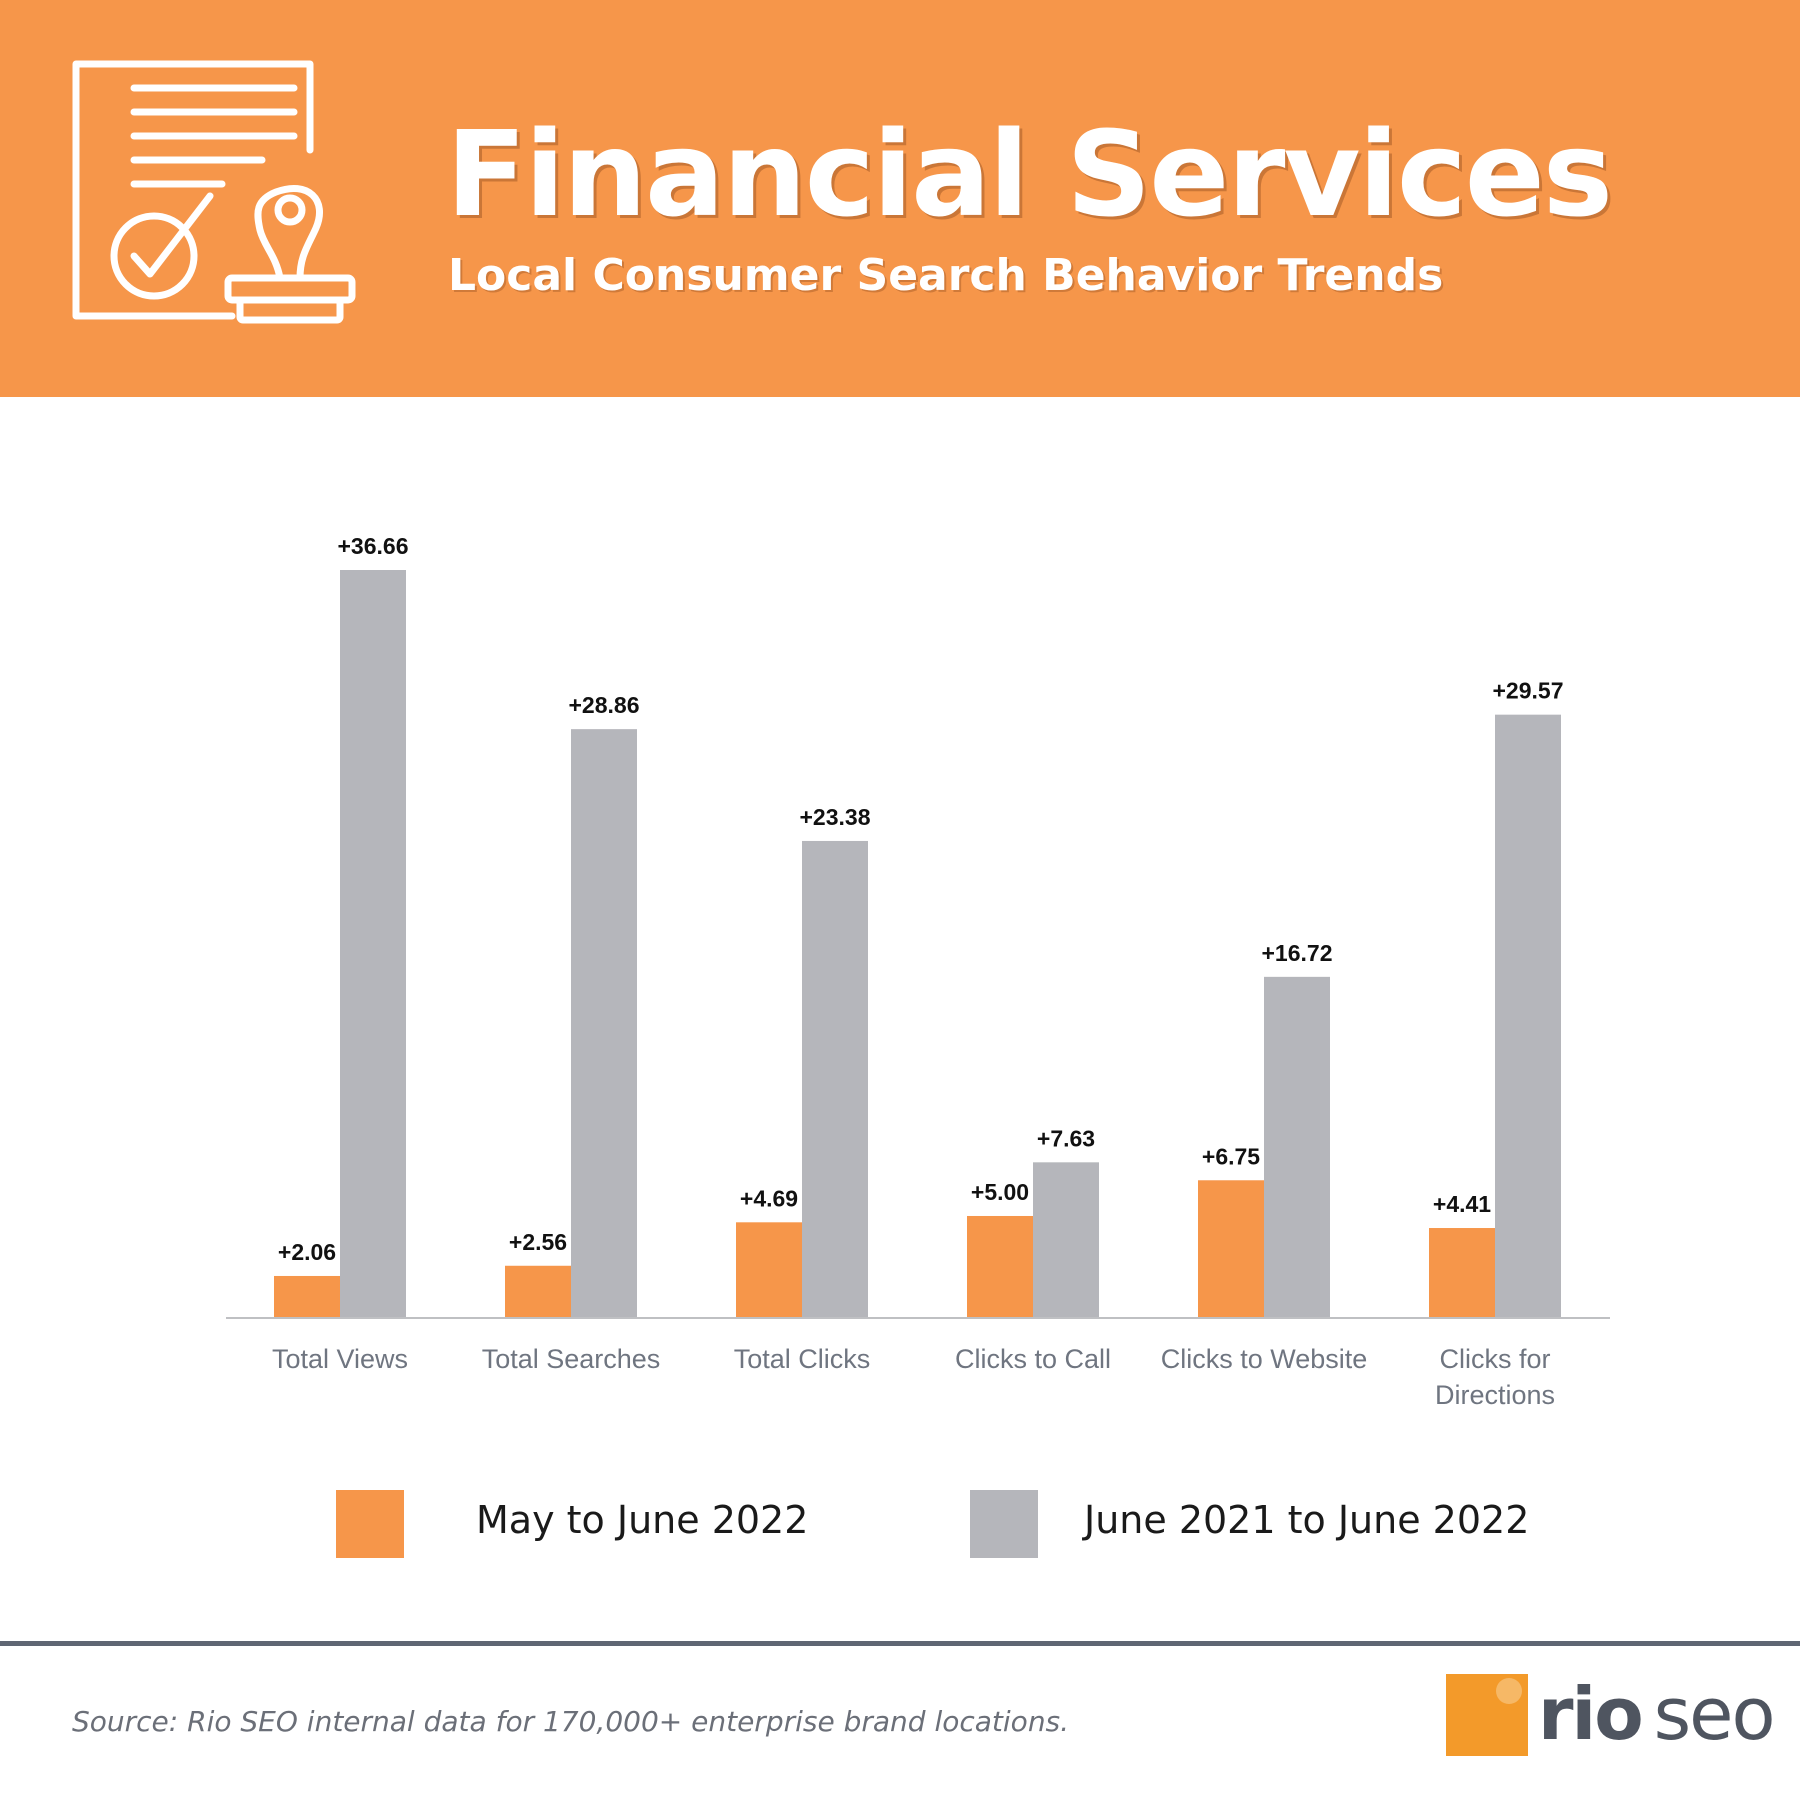  Describe the element at coordinates (1264, 1359) in the screenshot. I see `x-tick-label: Clicks to Website` at that location.